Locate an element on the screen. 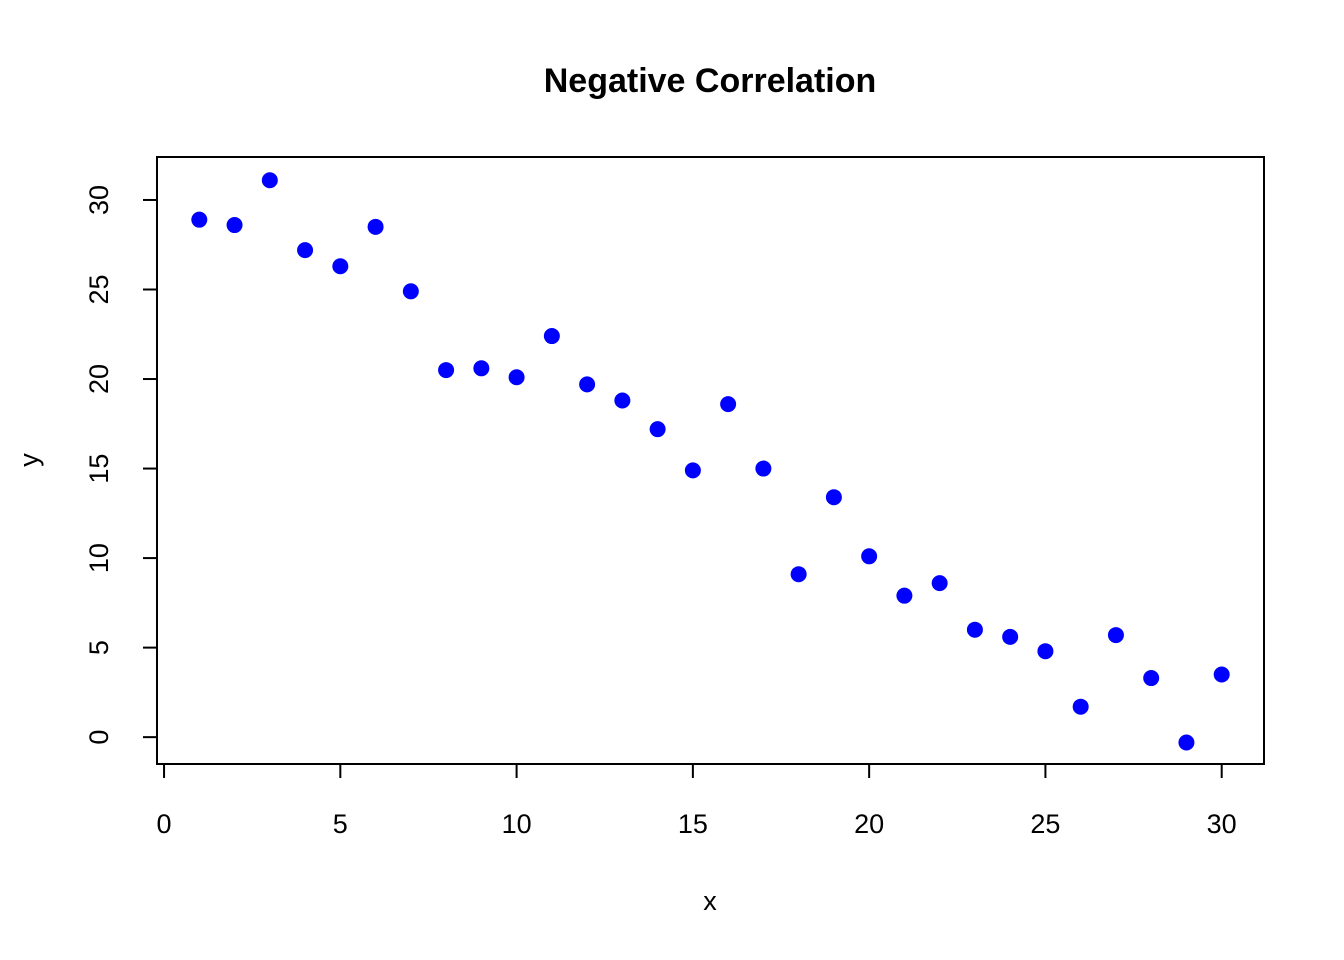 The image size is (1344, 960). x-tick-label: 10 is located at coordinates (517, 824).